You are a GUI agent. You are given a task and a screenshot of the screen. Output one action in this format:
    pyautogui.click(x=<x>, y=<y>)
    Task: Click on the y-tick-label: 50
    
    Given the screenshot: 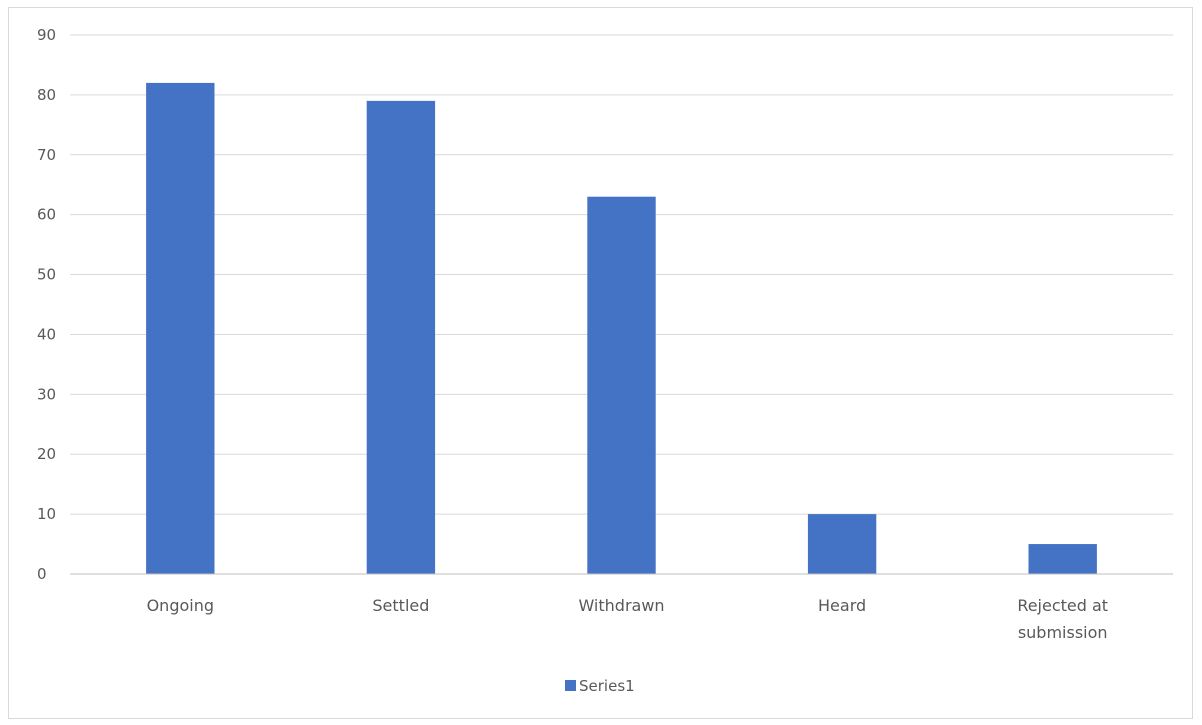 What is the action you would take?
    pyautogui.click(x=46, y=275)
    